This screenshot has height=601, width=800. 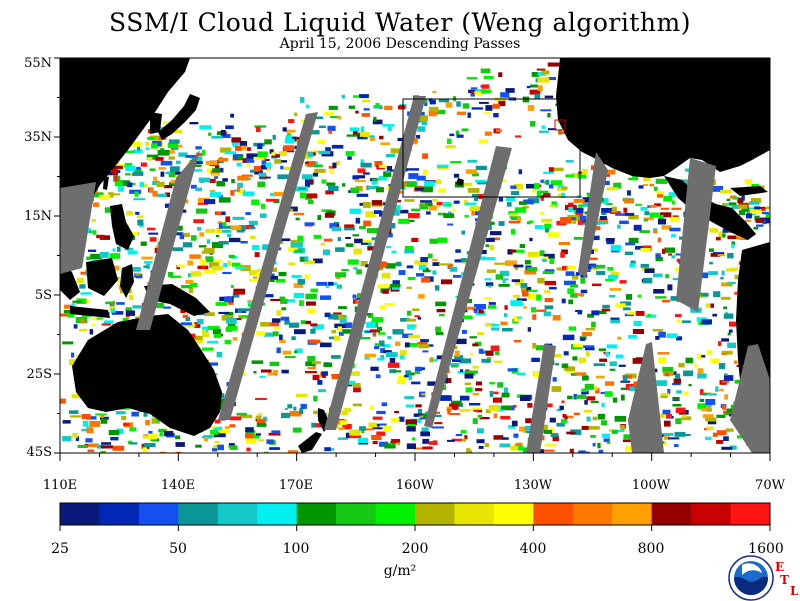 I want to click on land-north-america, so click(x=663, y=118).